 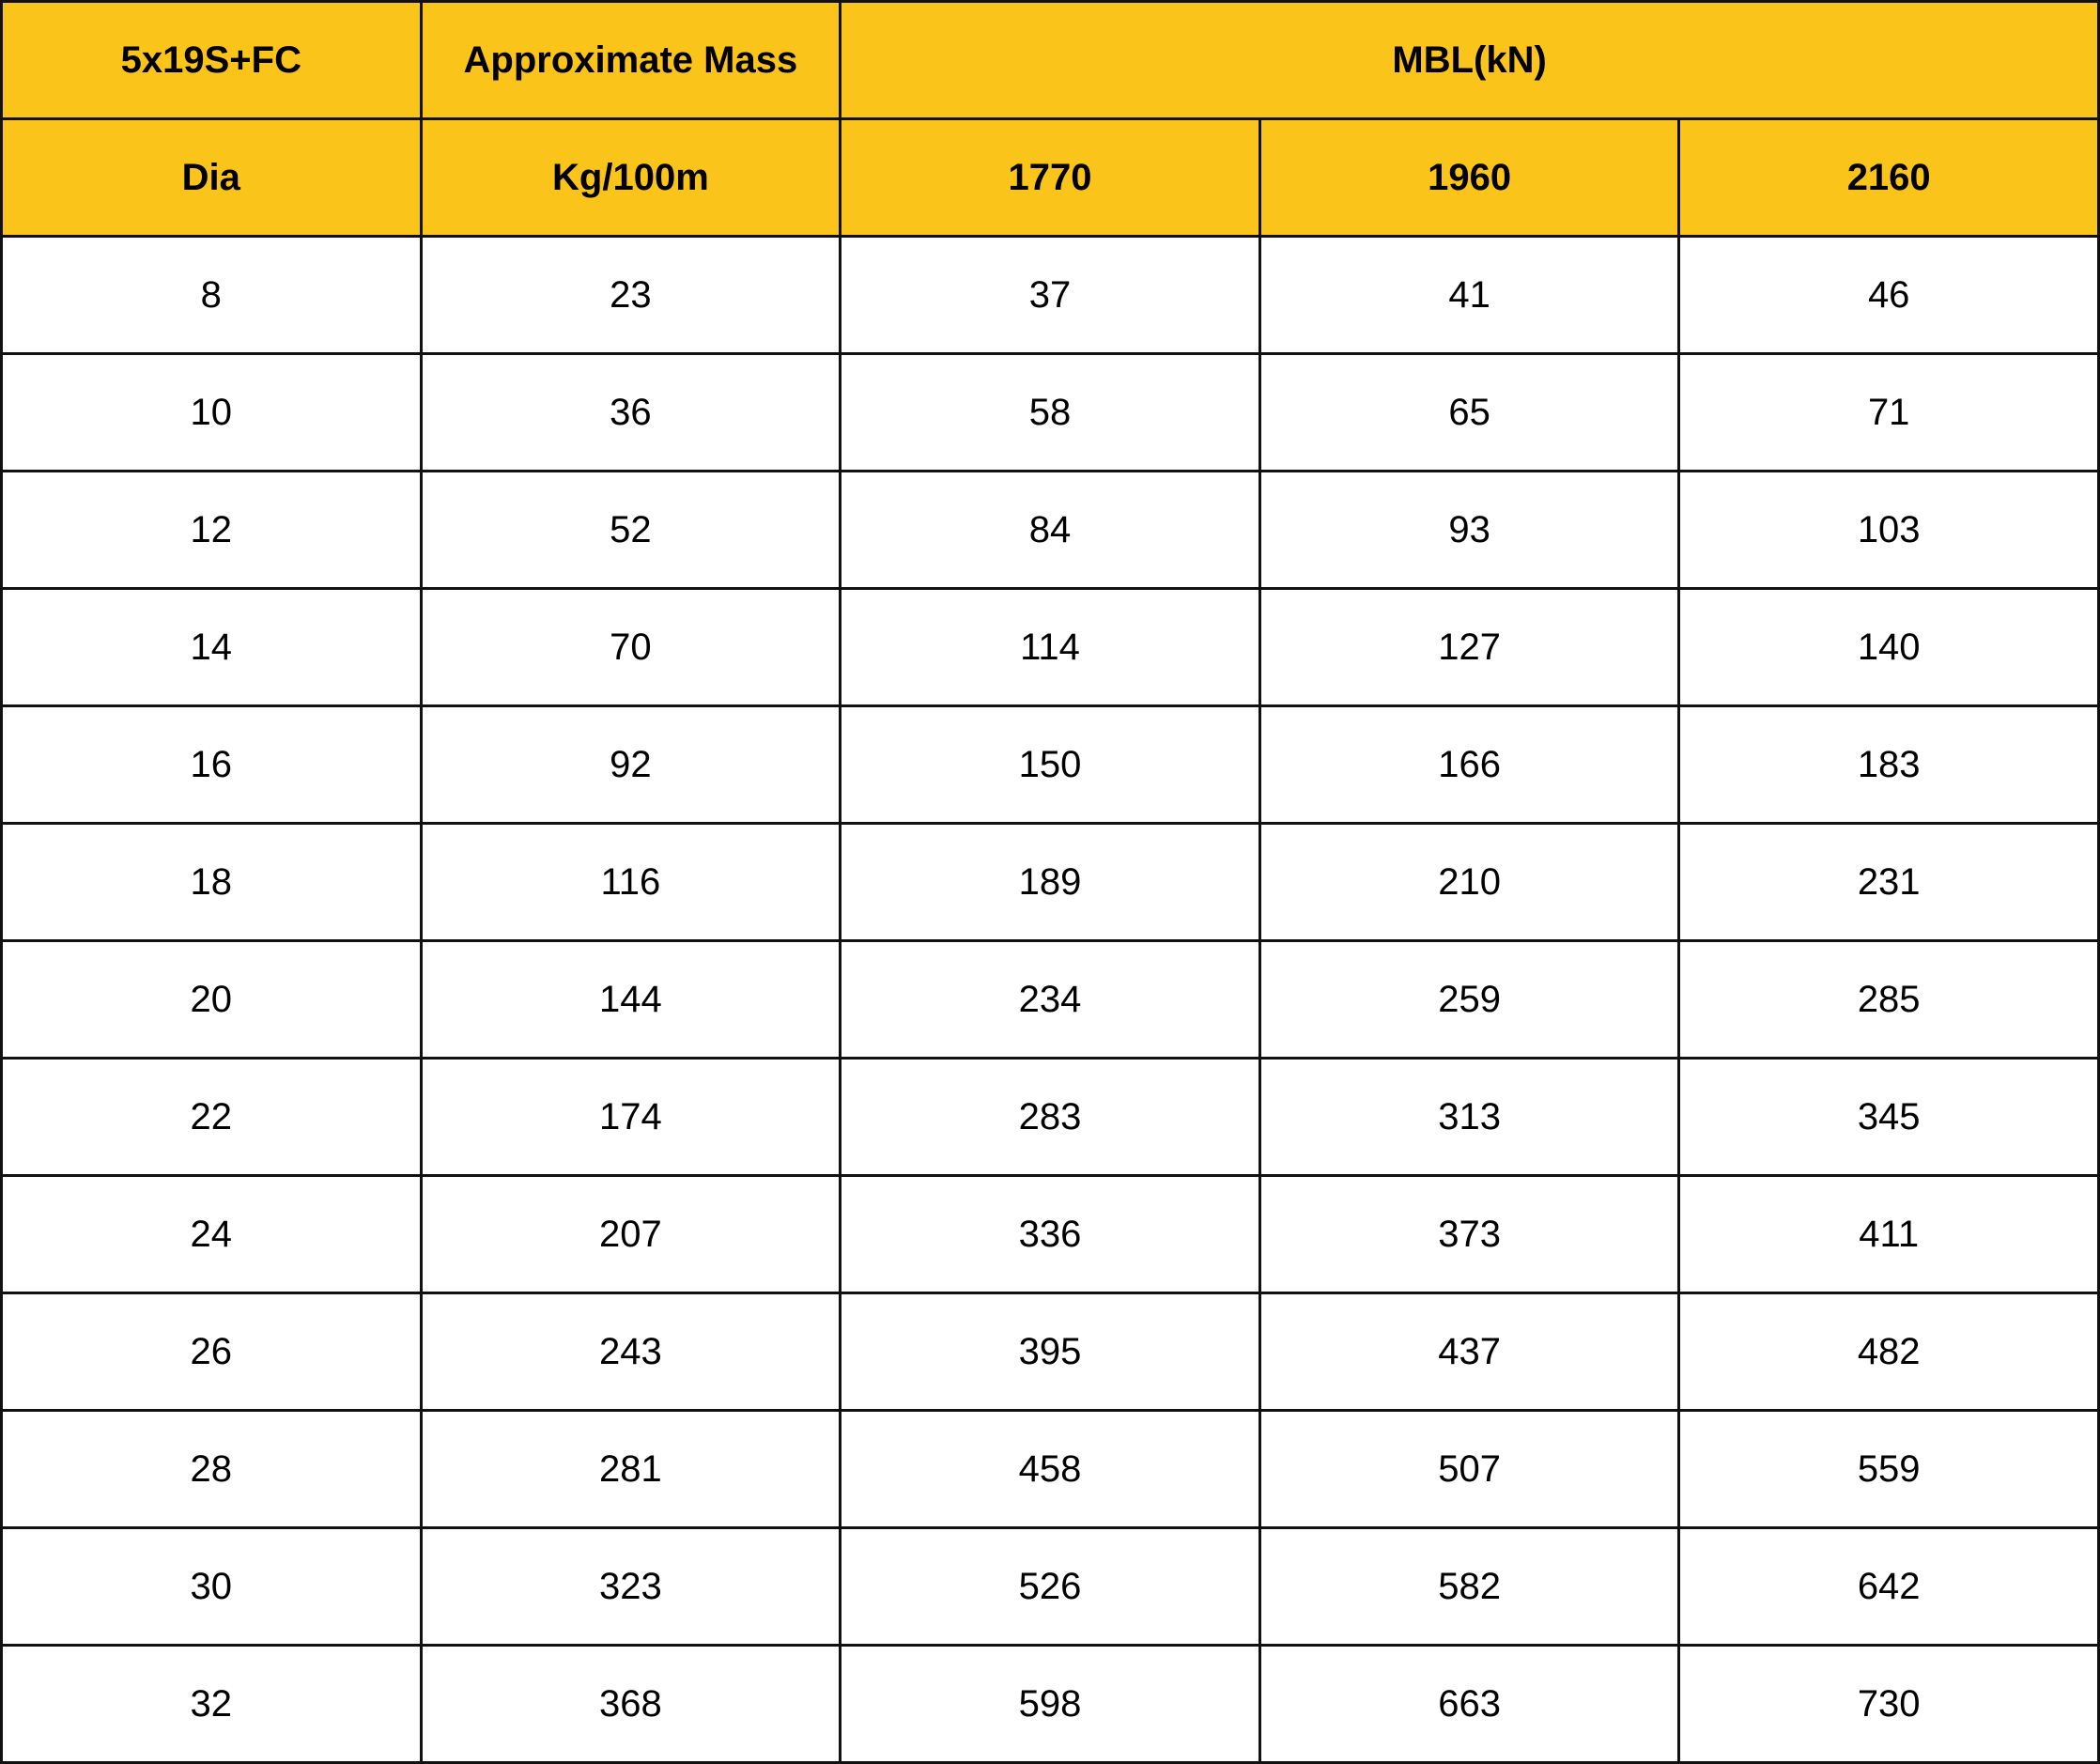 I want to click on cell-mbl-1960: 373, so click(x=1470, y=1234).